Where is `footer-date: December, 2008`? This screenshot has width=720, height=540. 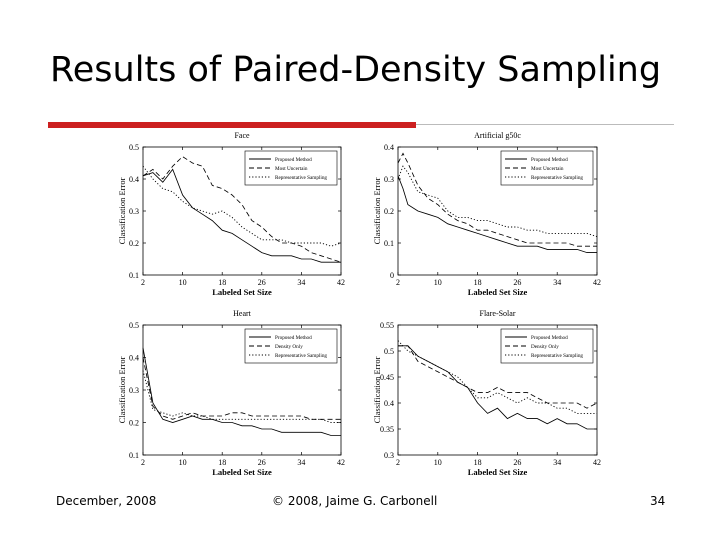
footer-date: December, 2008 is located at coordinates (106, 501).